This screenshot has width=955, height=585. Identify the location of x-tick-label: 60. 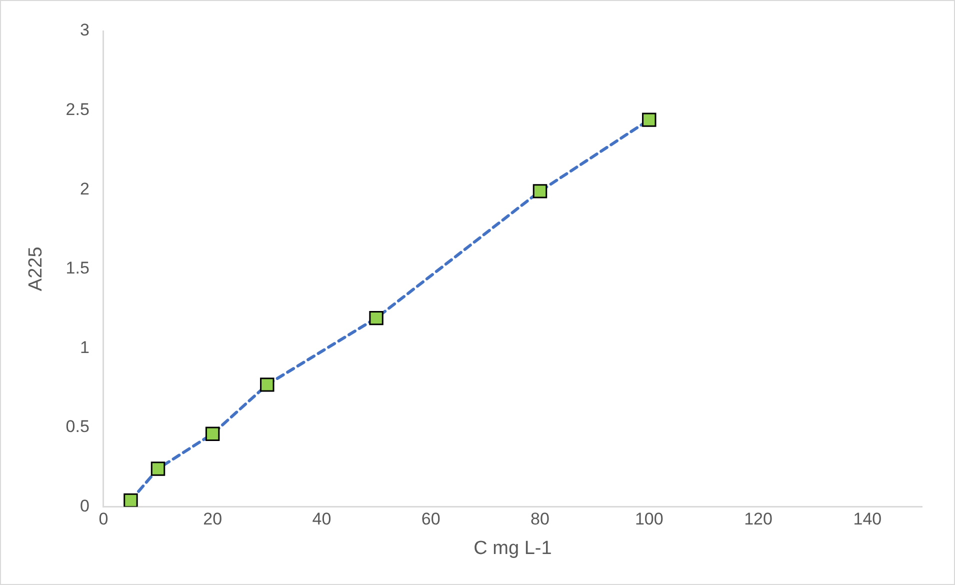
(430, 519).